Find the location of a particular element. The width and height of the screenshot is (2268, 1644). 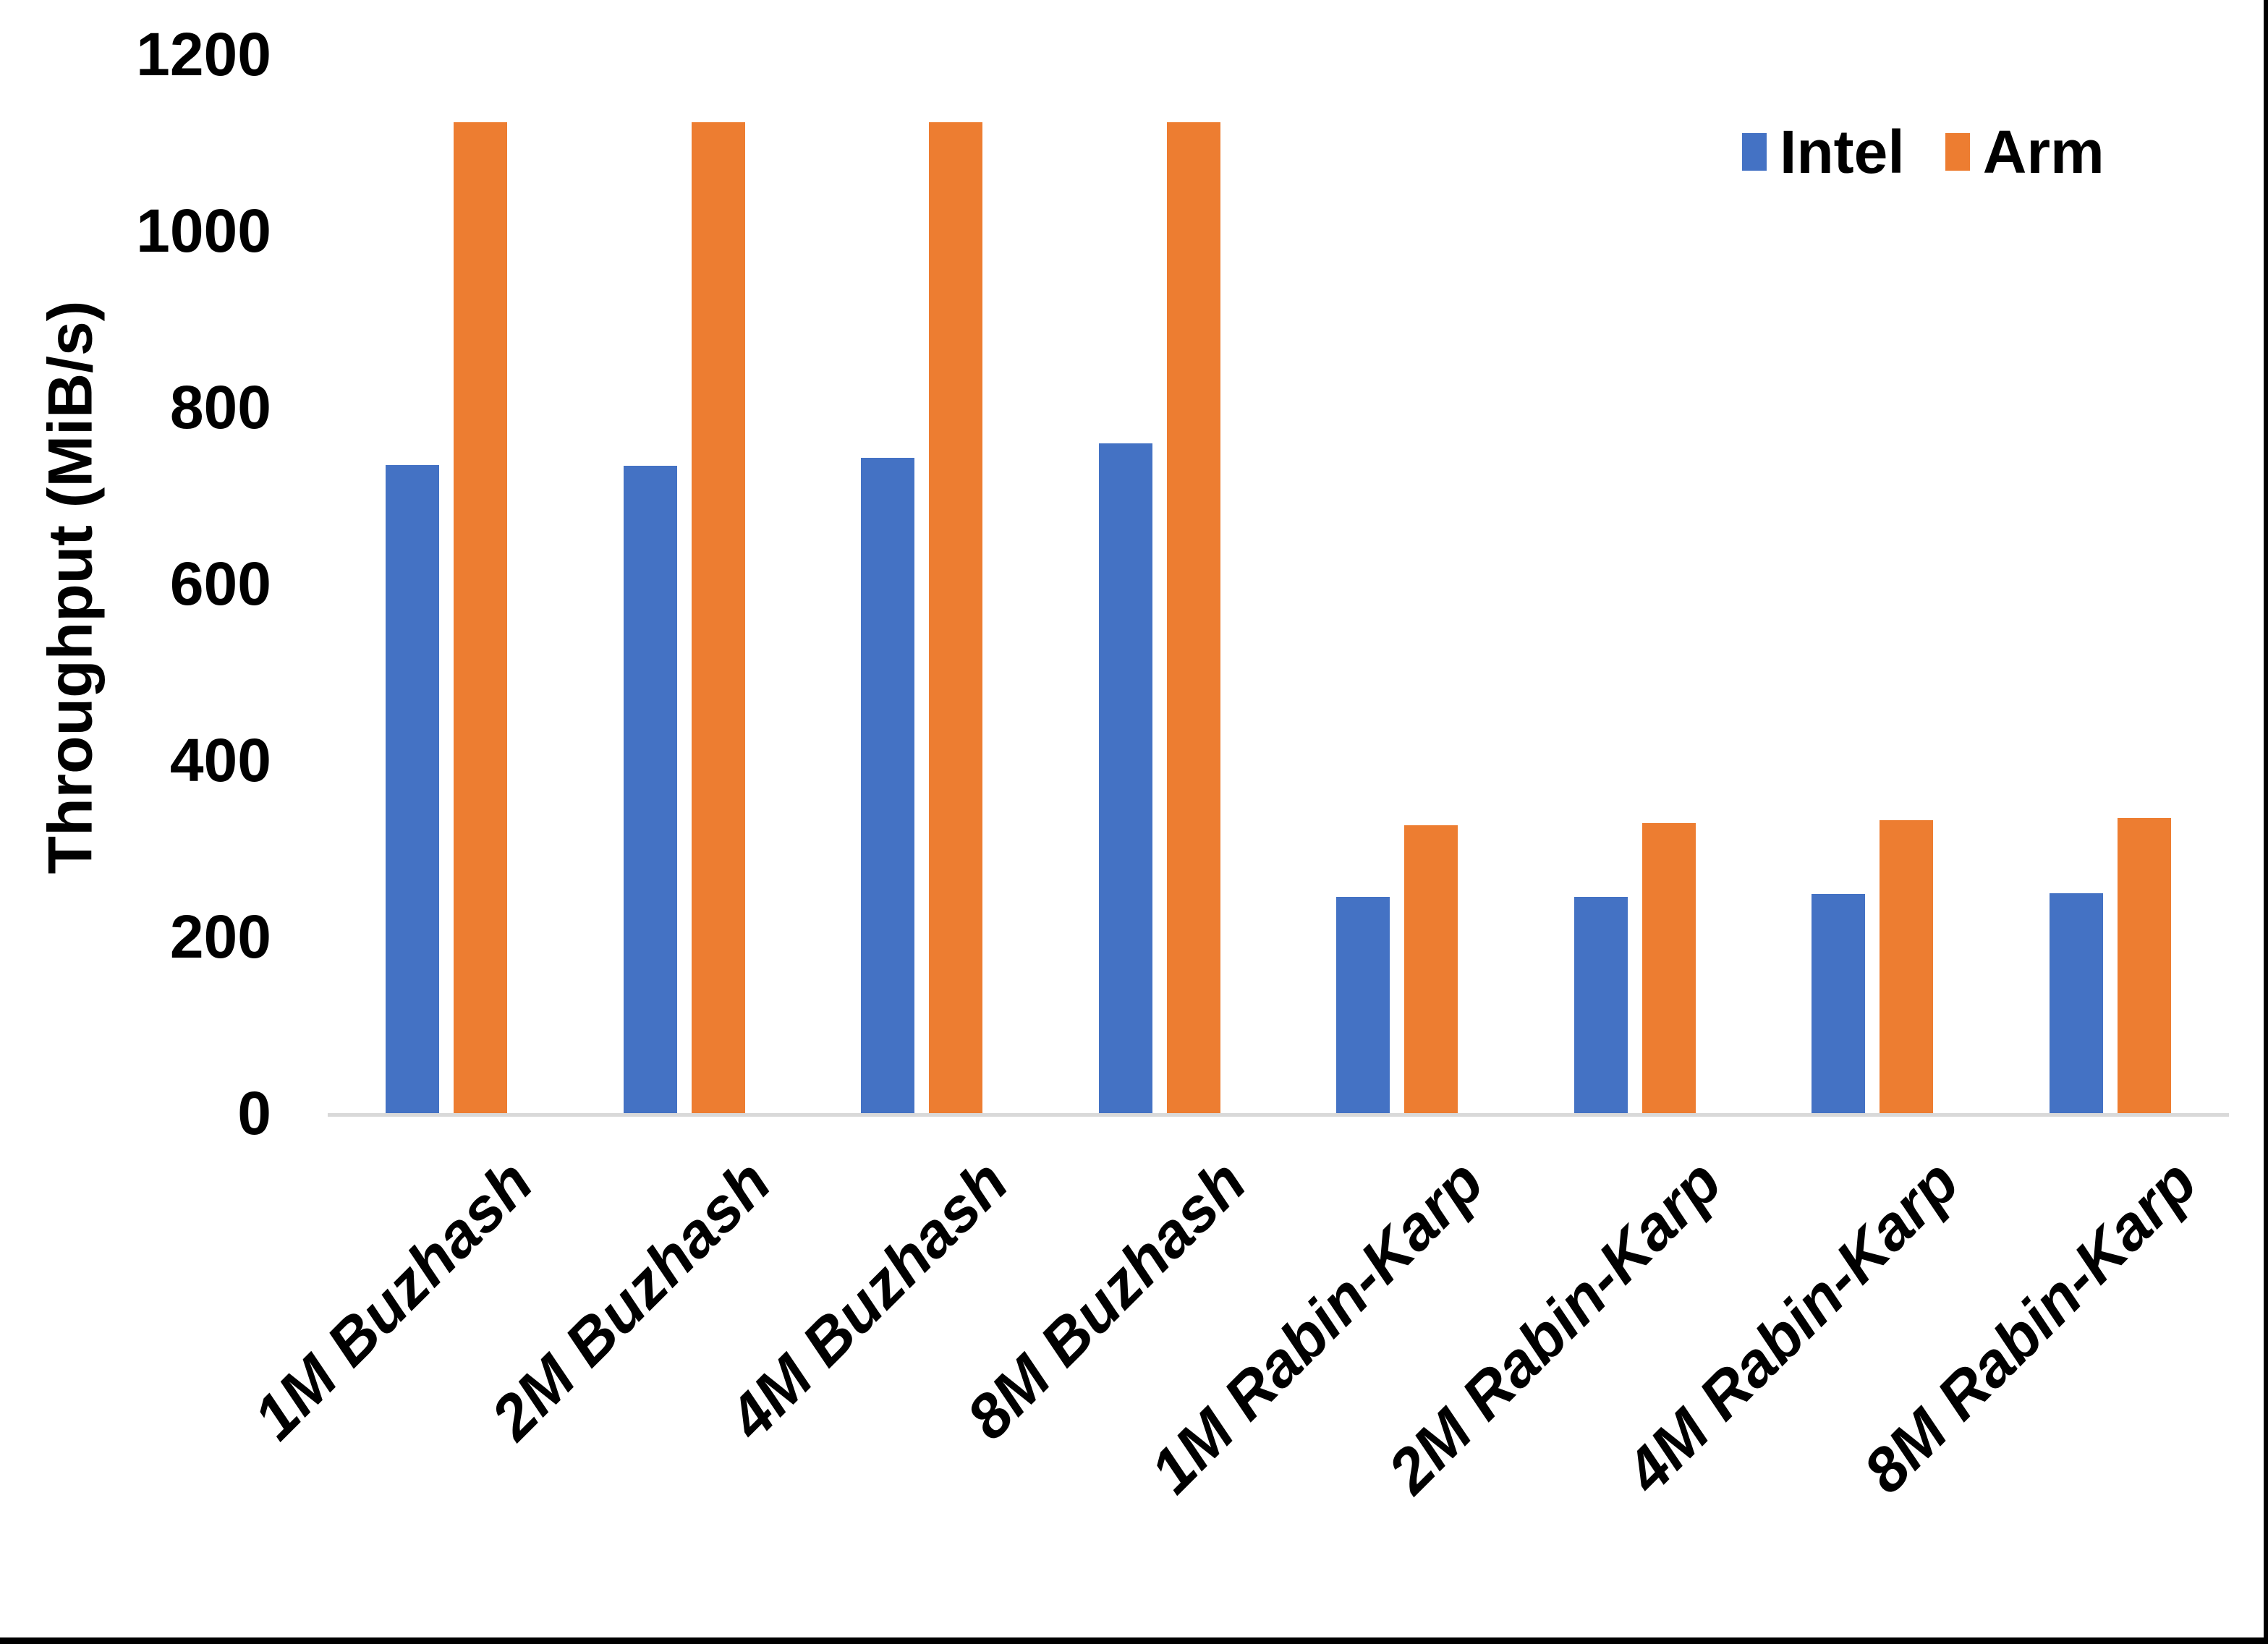

bar-arm-4m-rabin-karp is located at coordinates (1907, 967).